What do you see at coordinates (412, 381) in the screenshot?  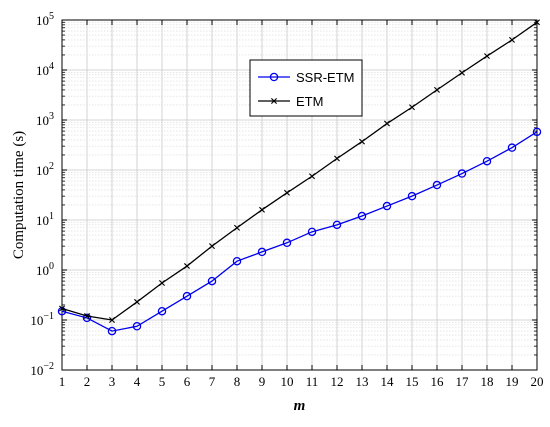 I see `x-tick-label: 15` at bounding box center [412, 381].